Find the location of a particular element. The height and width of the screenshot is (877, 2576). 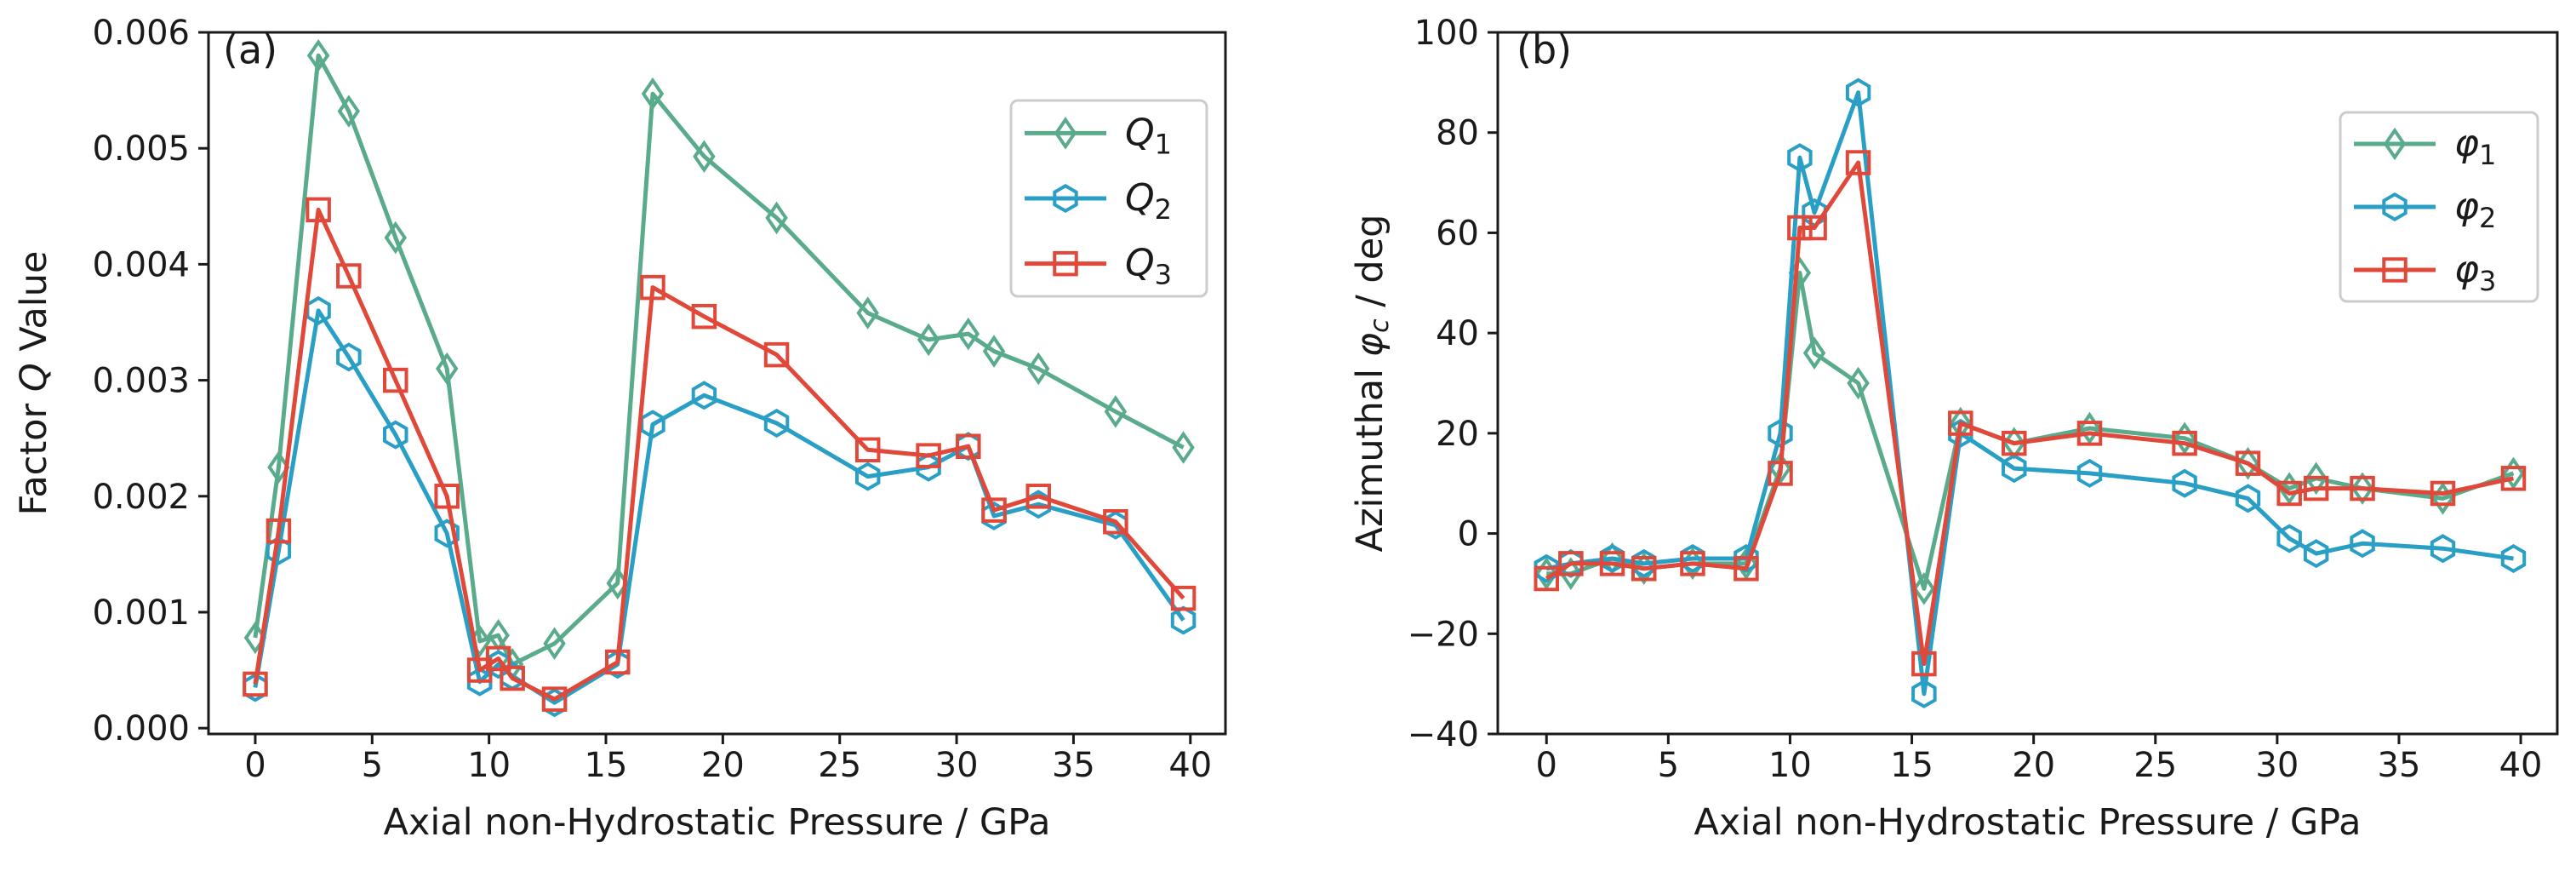

y-tick-label: 100 is located at coordinates (1446, 33).